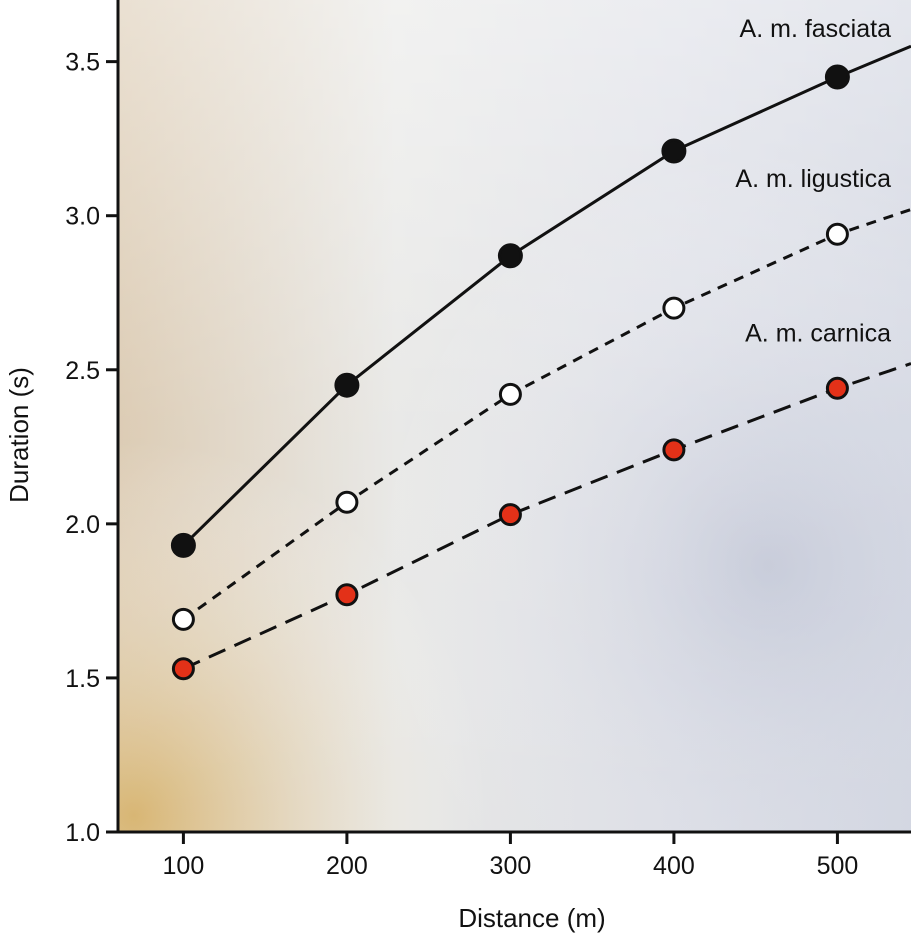 This screenshot has height=944, width=911. What do you see at coordinates (818, 333) in the screenshot?
I see `series-label-a-m-carnica: A. m. carnica` at bounding box center [818, 333].